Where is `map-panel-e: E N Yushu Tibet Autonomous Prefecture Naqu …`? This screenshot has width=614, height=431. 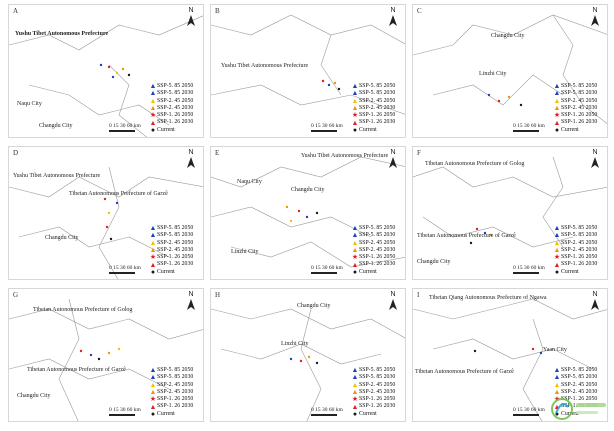 map-panel-e: E N Yushu Tibet Autonomous Prefecture Naqu … is located at coordinates (308, 213).